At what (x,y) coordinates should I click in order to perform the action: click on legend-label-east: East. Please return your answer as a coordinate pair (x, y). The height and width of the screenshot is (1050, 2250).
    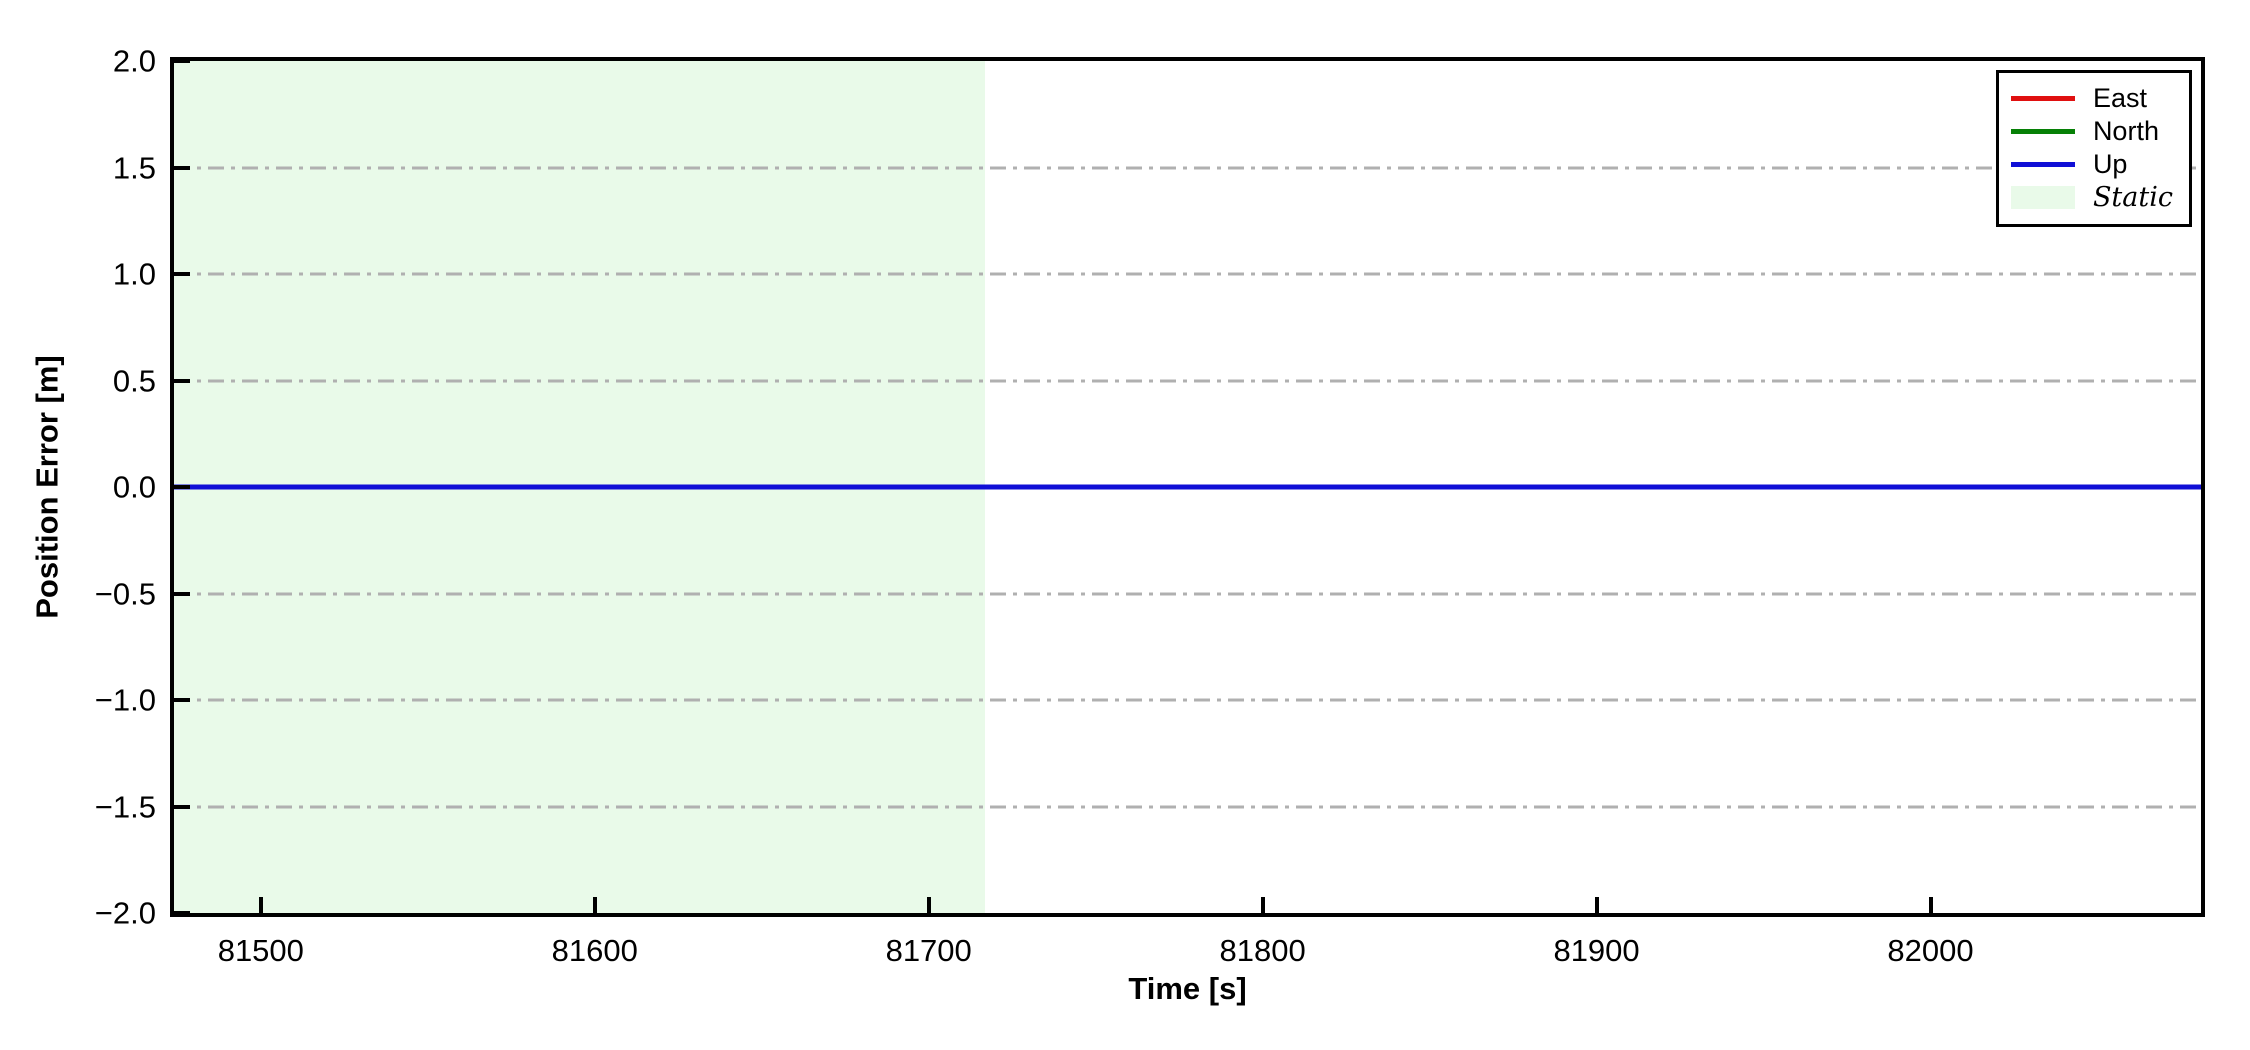
    Looking at the image, I should click on (2119, 97).